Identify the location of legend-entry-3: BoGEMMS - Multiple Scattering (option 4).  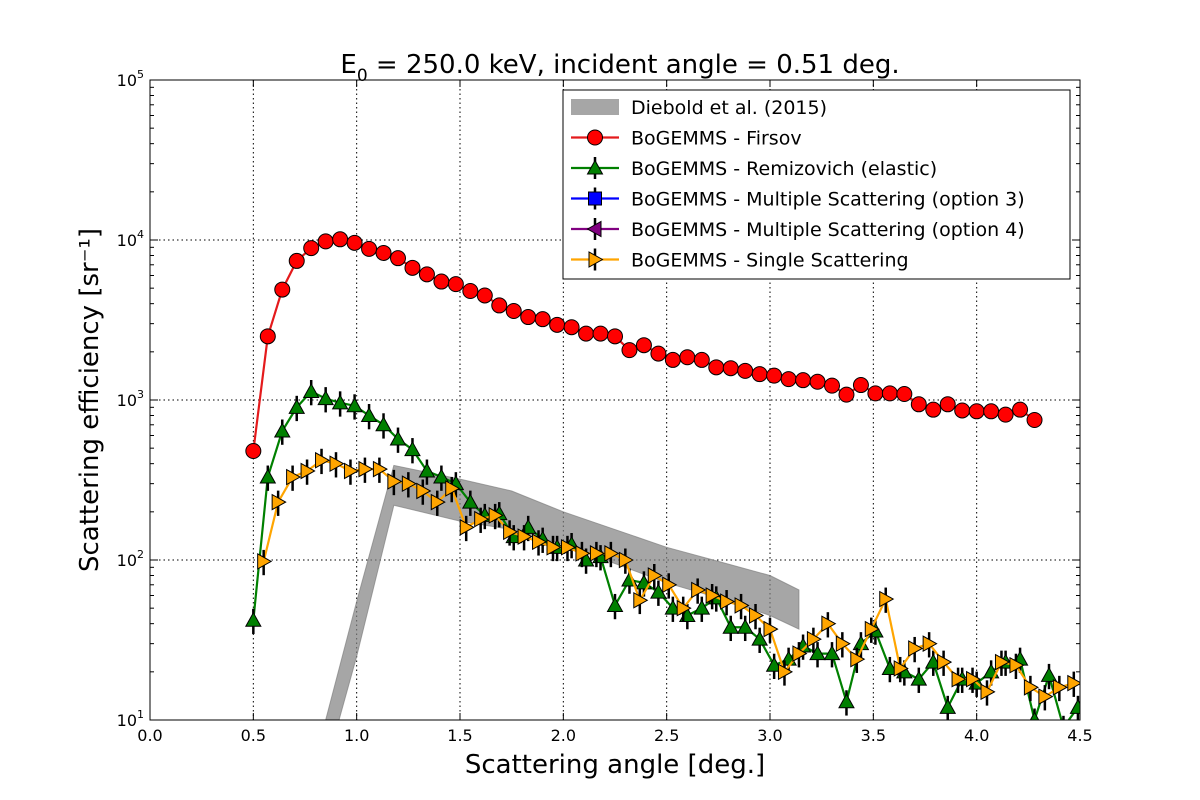
(798, 229).